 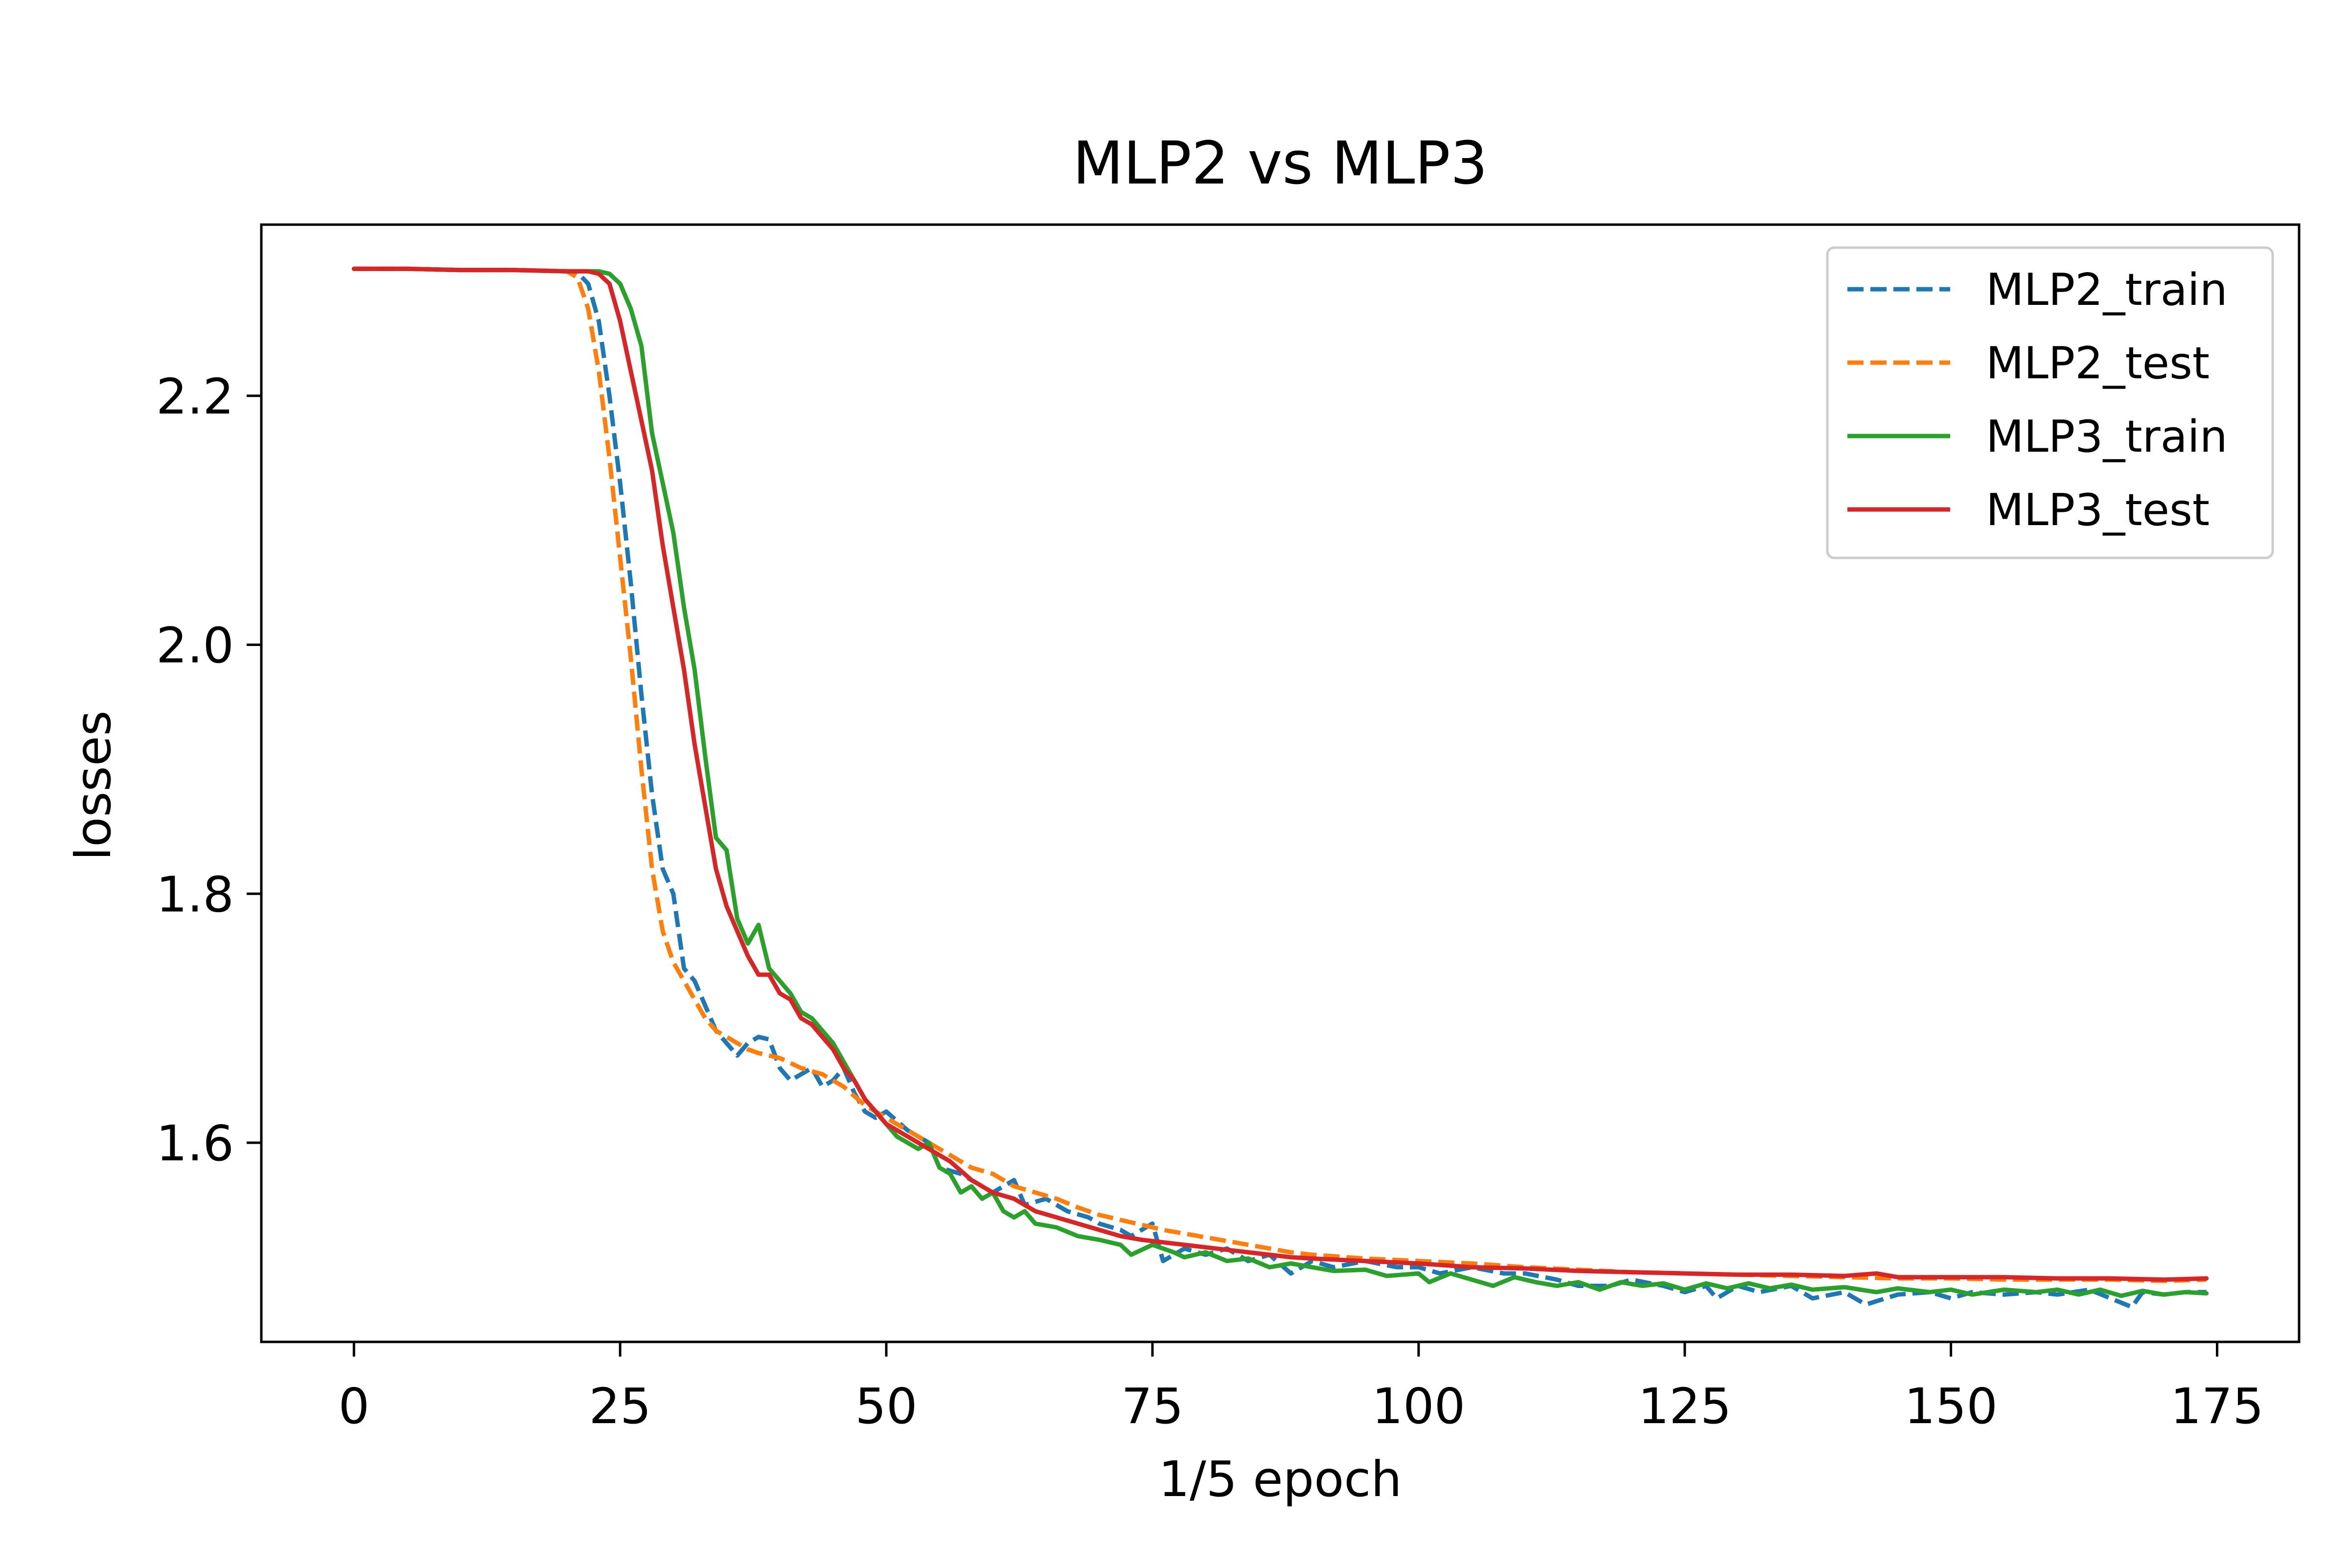 I want to click on legend: MLP2_train MLP2_test MLP3_train MLP3_test, so click(x=2050, y=402).